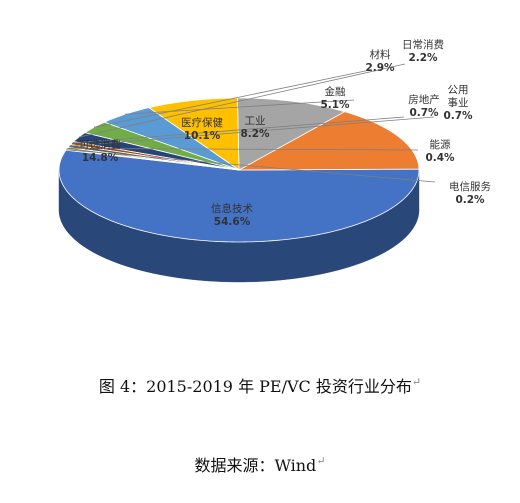 The image size is (520, 503). I want to click on figure-caption: 图 4：2015-2019 年 PE/VC 投资行业分布↵, so click(260, 385).